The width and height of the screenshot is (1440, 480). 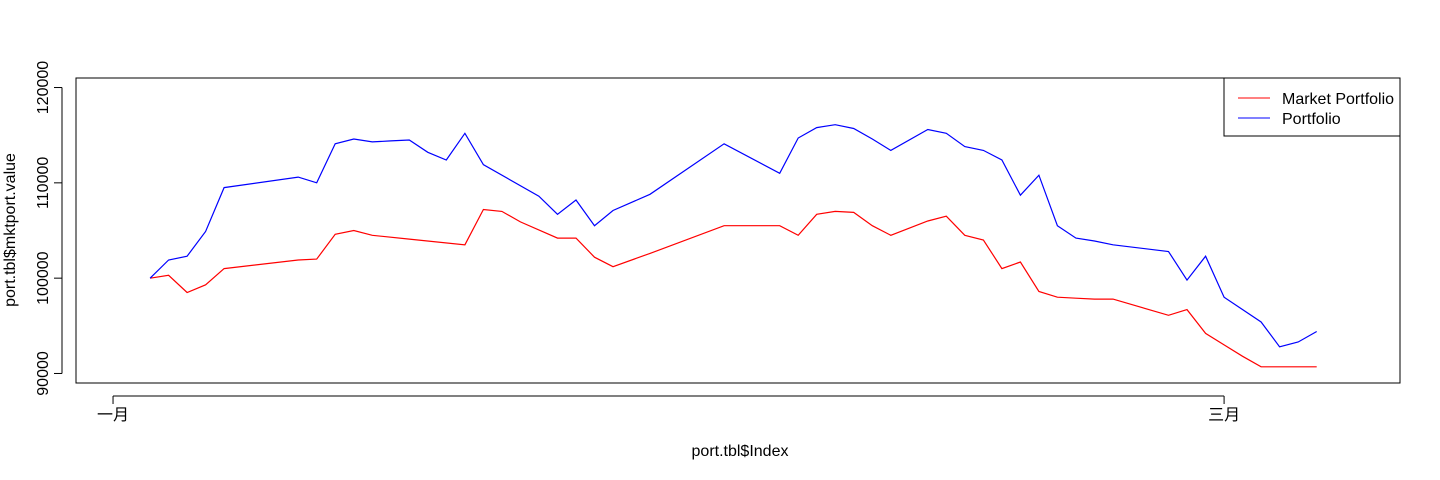 What do you see at coordinates (10, 230) in the screenshot?
I see `y-axis-title: port.tbl$mktport.value` at bounding box center [10, 230].